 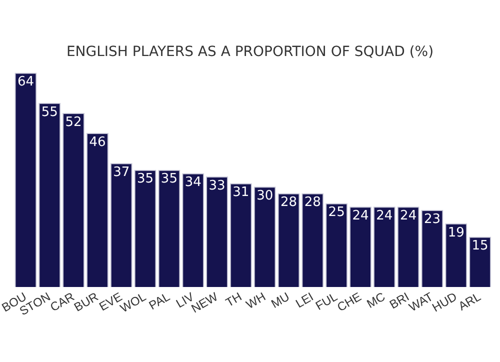 What do you see at coordinates (456, 232) in the screenshot?
I see `data-label: 19` at bounding box center [456, 232].